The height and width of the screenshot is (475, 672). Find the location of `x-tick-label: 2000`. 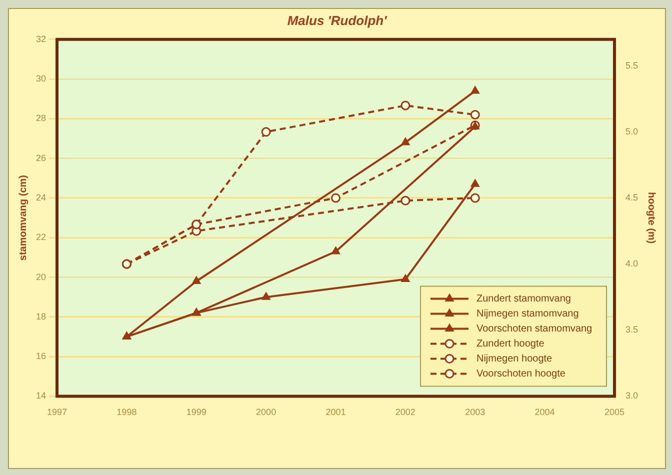

x-tick-label: 2000 is located at coordinates (266, 412).